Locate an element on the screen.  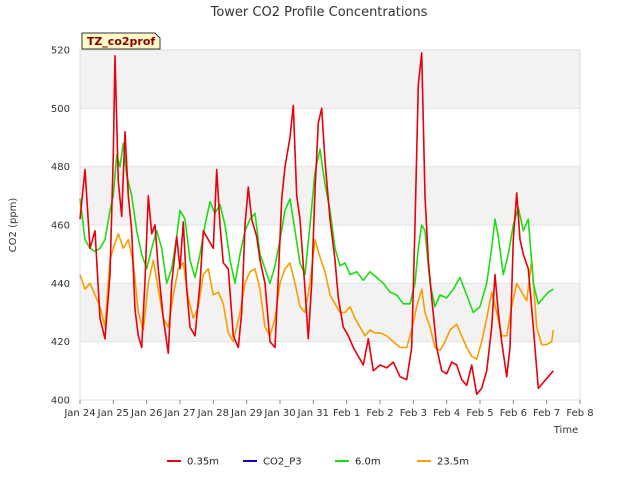
x-tick-label: Jan 27 is located at coordinates (179, 413).